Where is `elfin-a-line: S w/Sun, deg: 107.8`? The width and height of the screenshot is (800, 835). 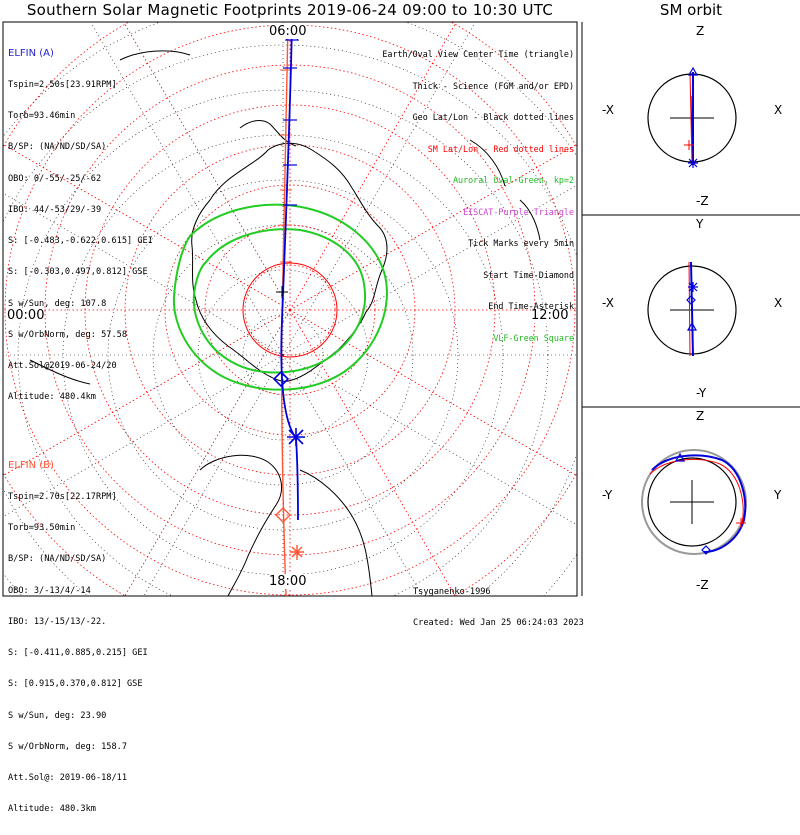 elfin-a-line: S w/Sun, deg: 107.8 is located at coordinates (57, 303).